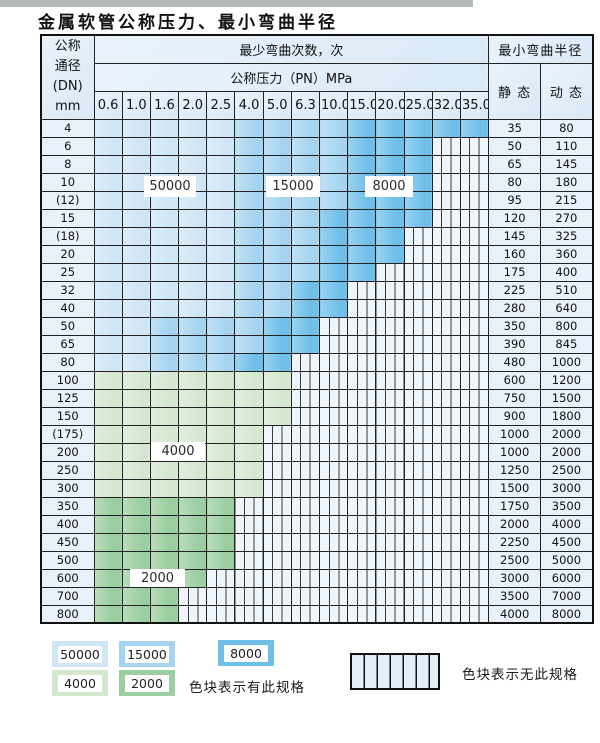  Describe the element at coordinates (515, 506) in the screenshot. I see `static-value: 1750` at that location.